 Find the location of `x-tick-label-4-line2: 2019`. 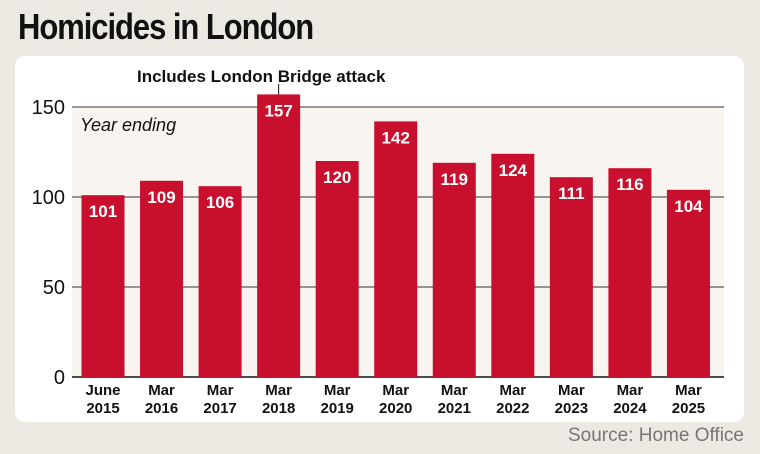

x-tick-label-4-line2: 2019 is located at coordinates (336, 408).